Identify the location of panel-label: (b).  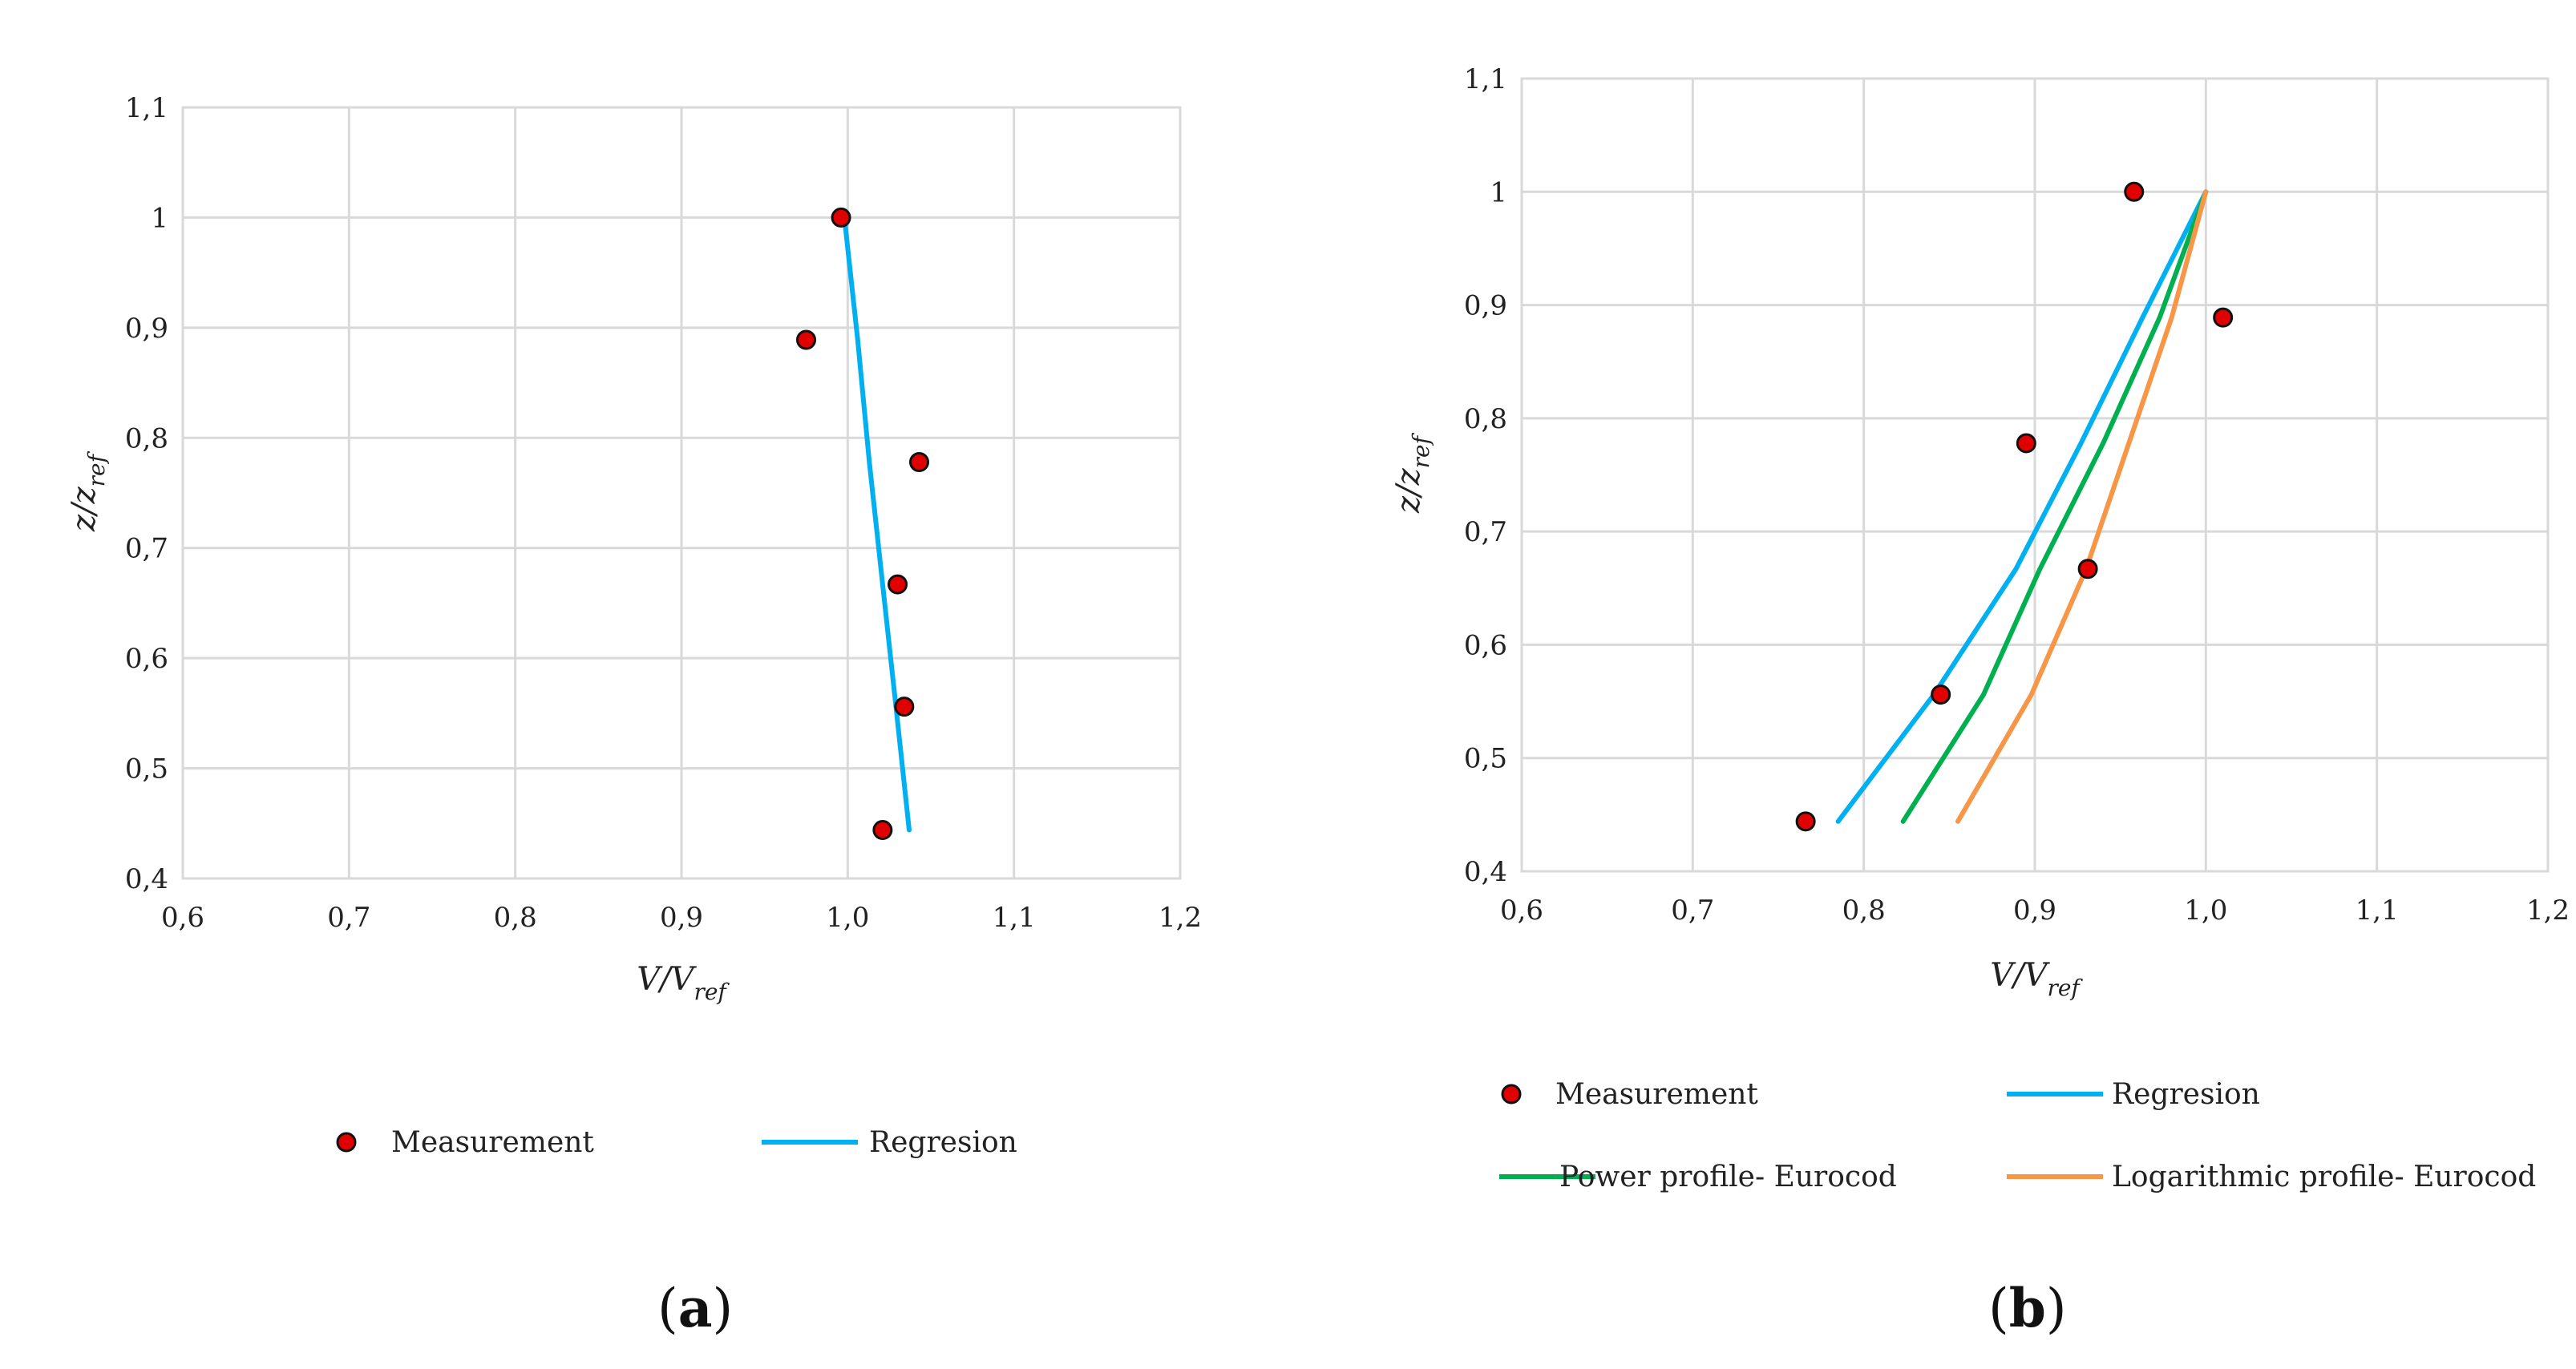
(2027, 1308).